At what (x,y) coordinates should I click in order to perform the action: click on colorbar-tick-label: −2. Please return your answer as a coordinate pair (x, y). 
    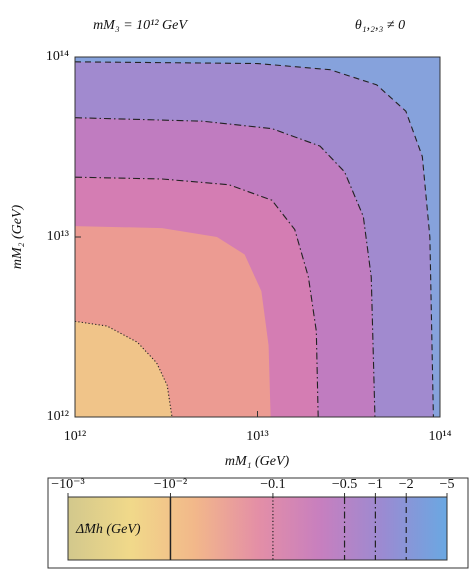
    Looking at the image, I should click on (406, 484).